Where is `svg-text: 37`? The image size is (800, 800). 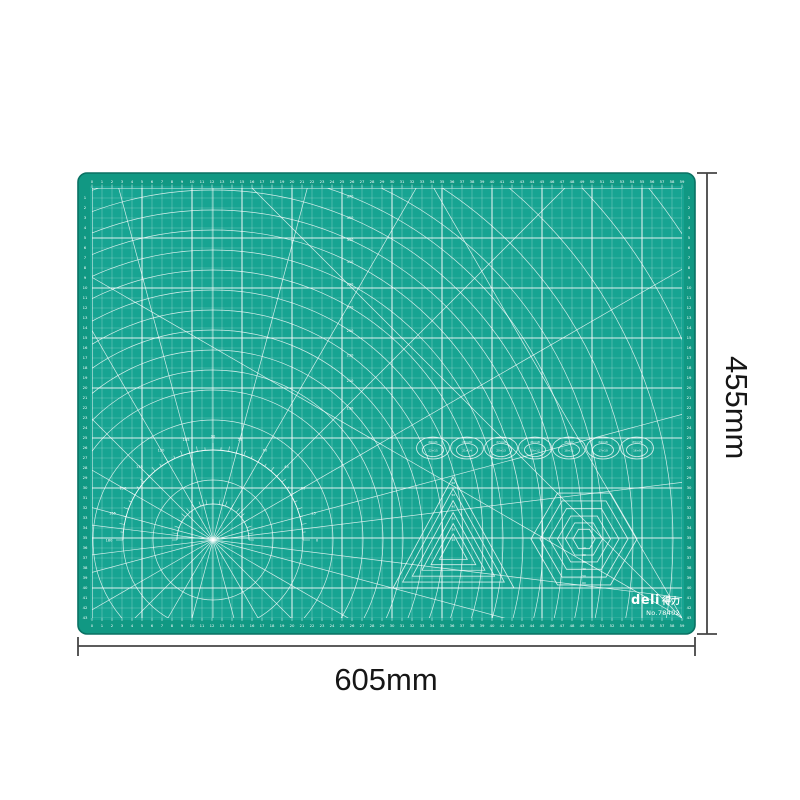
svg-text: 37 is located at coordinates (462, 625).